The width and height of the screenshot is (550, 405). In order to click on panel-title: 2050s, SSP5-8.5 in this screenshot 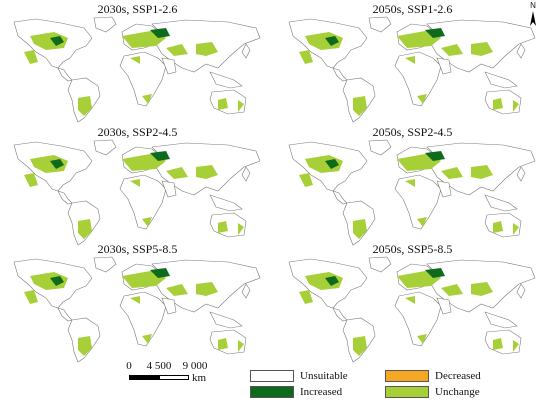, I will do `click(412, 249)`.